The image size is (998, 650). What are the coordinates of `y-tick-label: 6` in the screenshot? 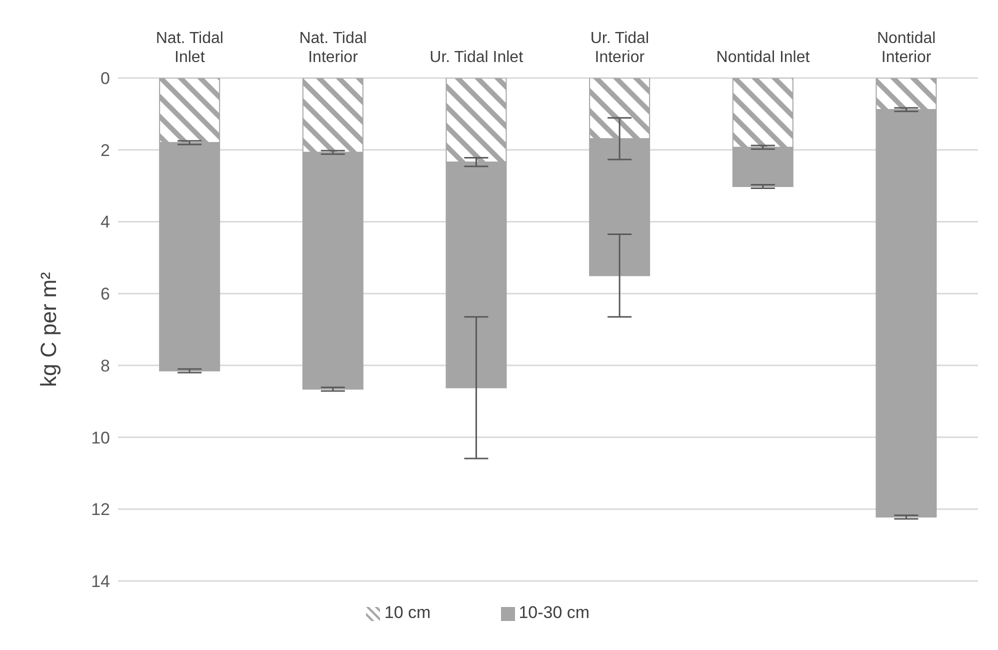 It's located at (105, 294).